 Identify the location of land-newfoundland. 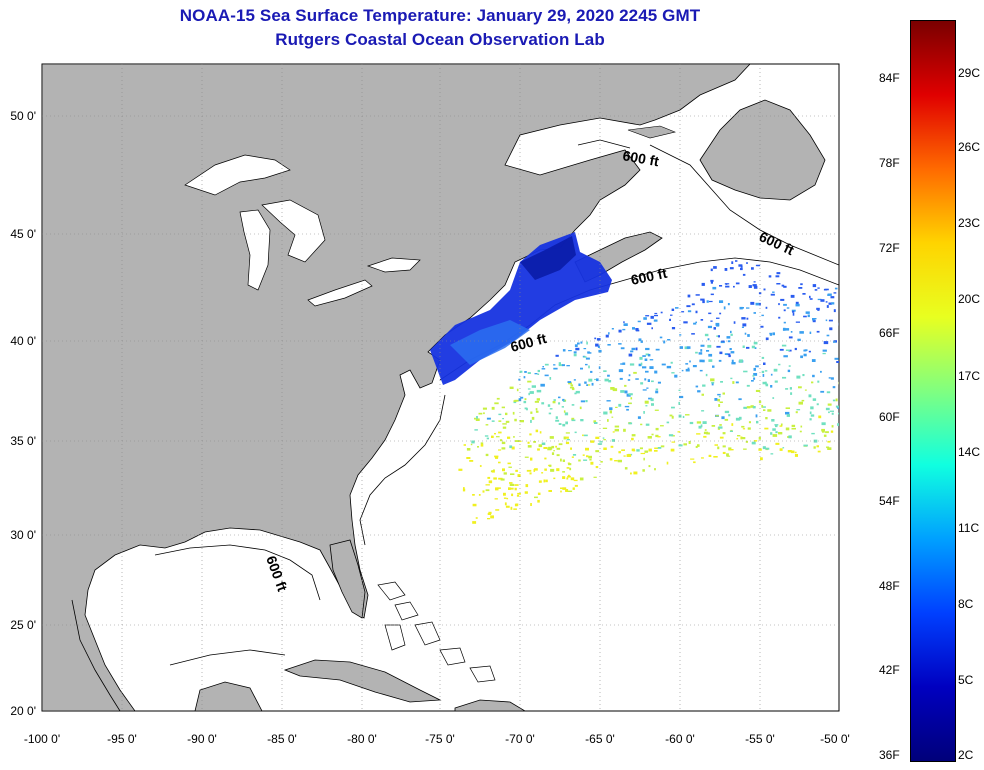
(762, 150).